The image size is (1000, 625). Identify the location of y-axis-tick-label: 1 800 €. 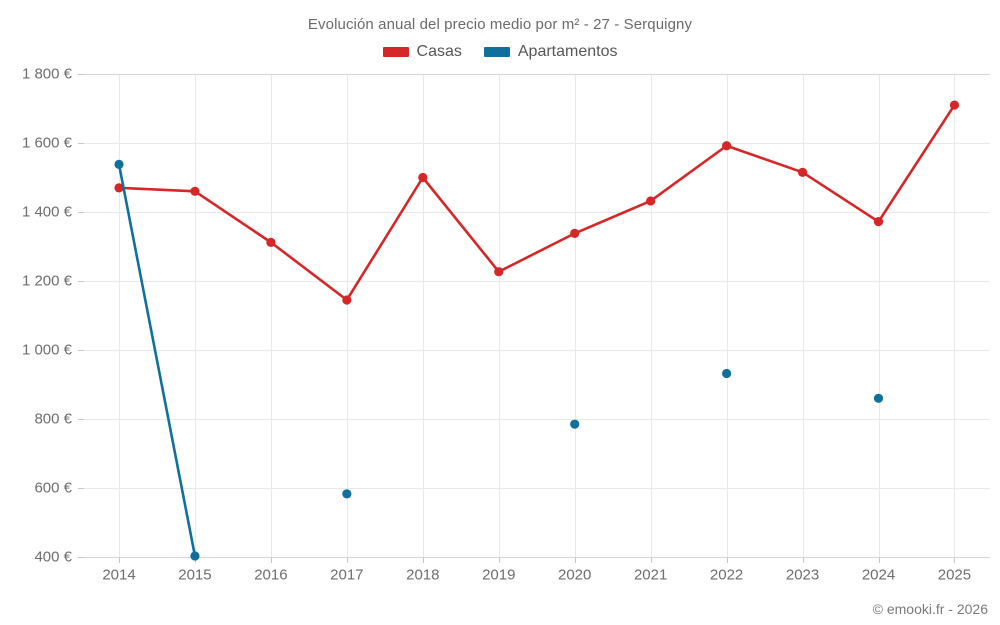
(47, 73).